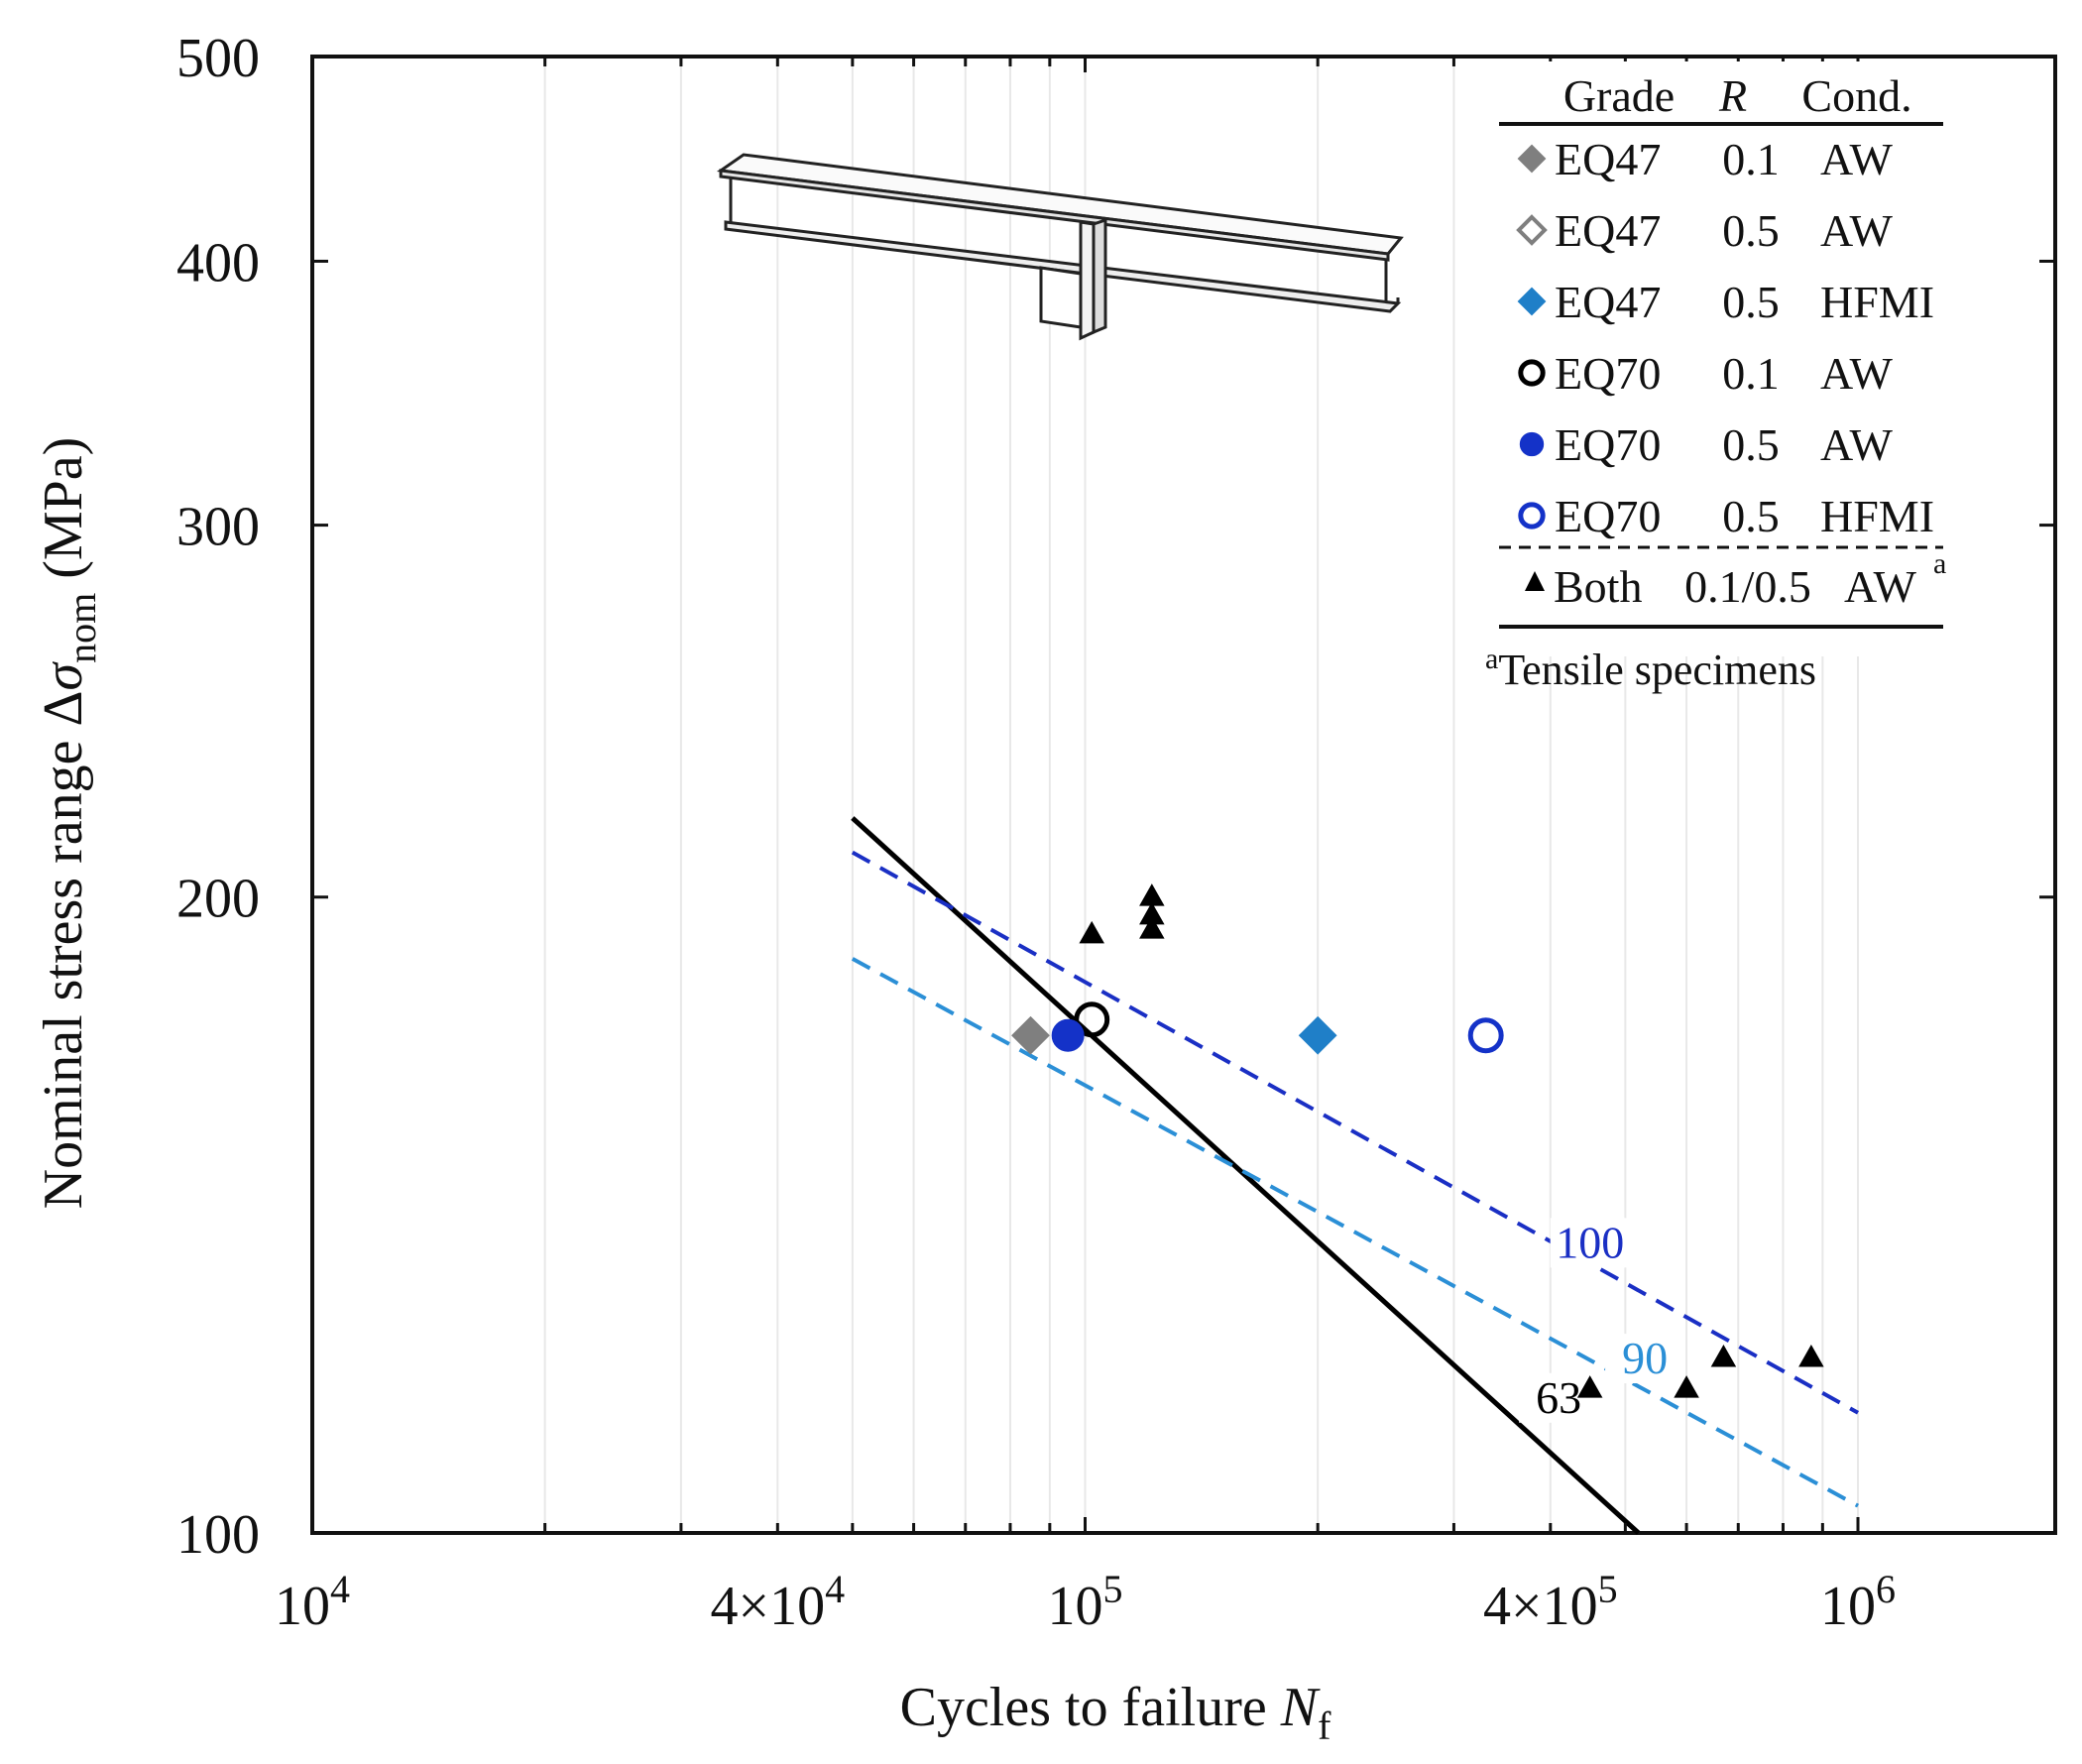 The image size is (2082, 1764). What do you see at coordinates (1858, 1602) in the screenshot?
I see `x-tick-label: 10⁶` at bounding box center [1858, 1602].